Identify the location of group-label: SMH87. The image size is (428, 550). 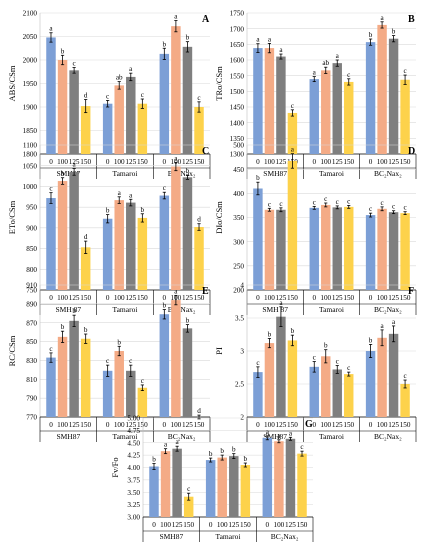
(68, 173).